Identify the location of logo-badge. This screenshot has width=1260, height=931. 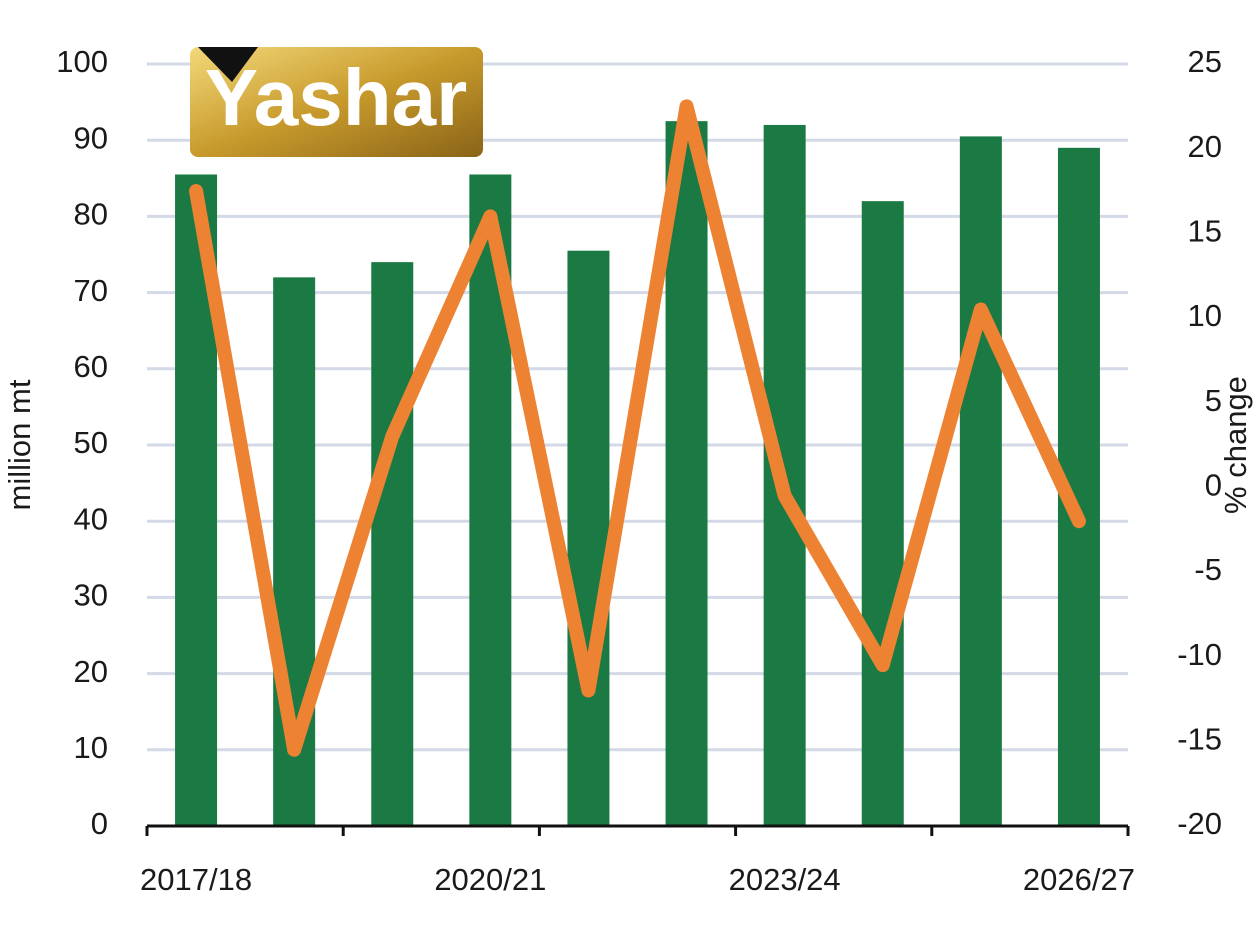
(336, 102).